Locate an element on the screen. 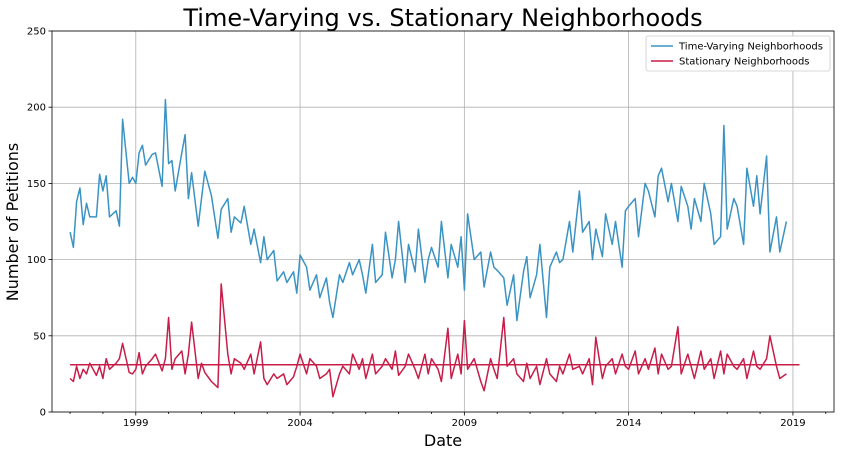 This screenshot has height=455, width=844. y-axis-title: Number of Petitions is located at coordinates (12, 222).